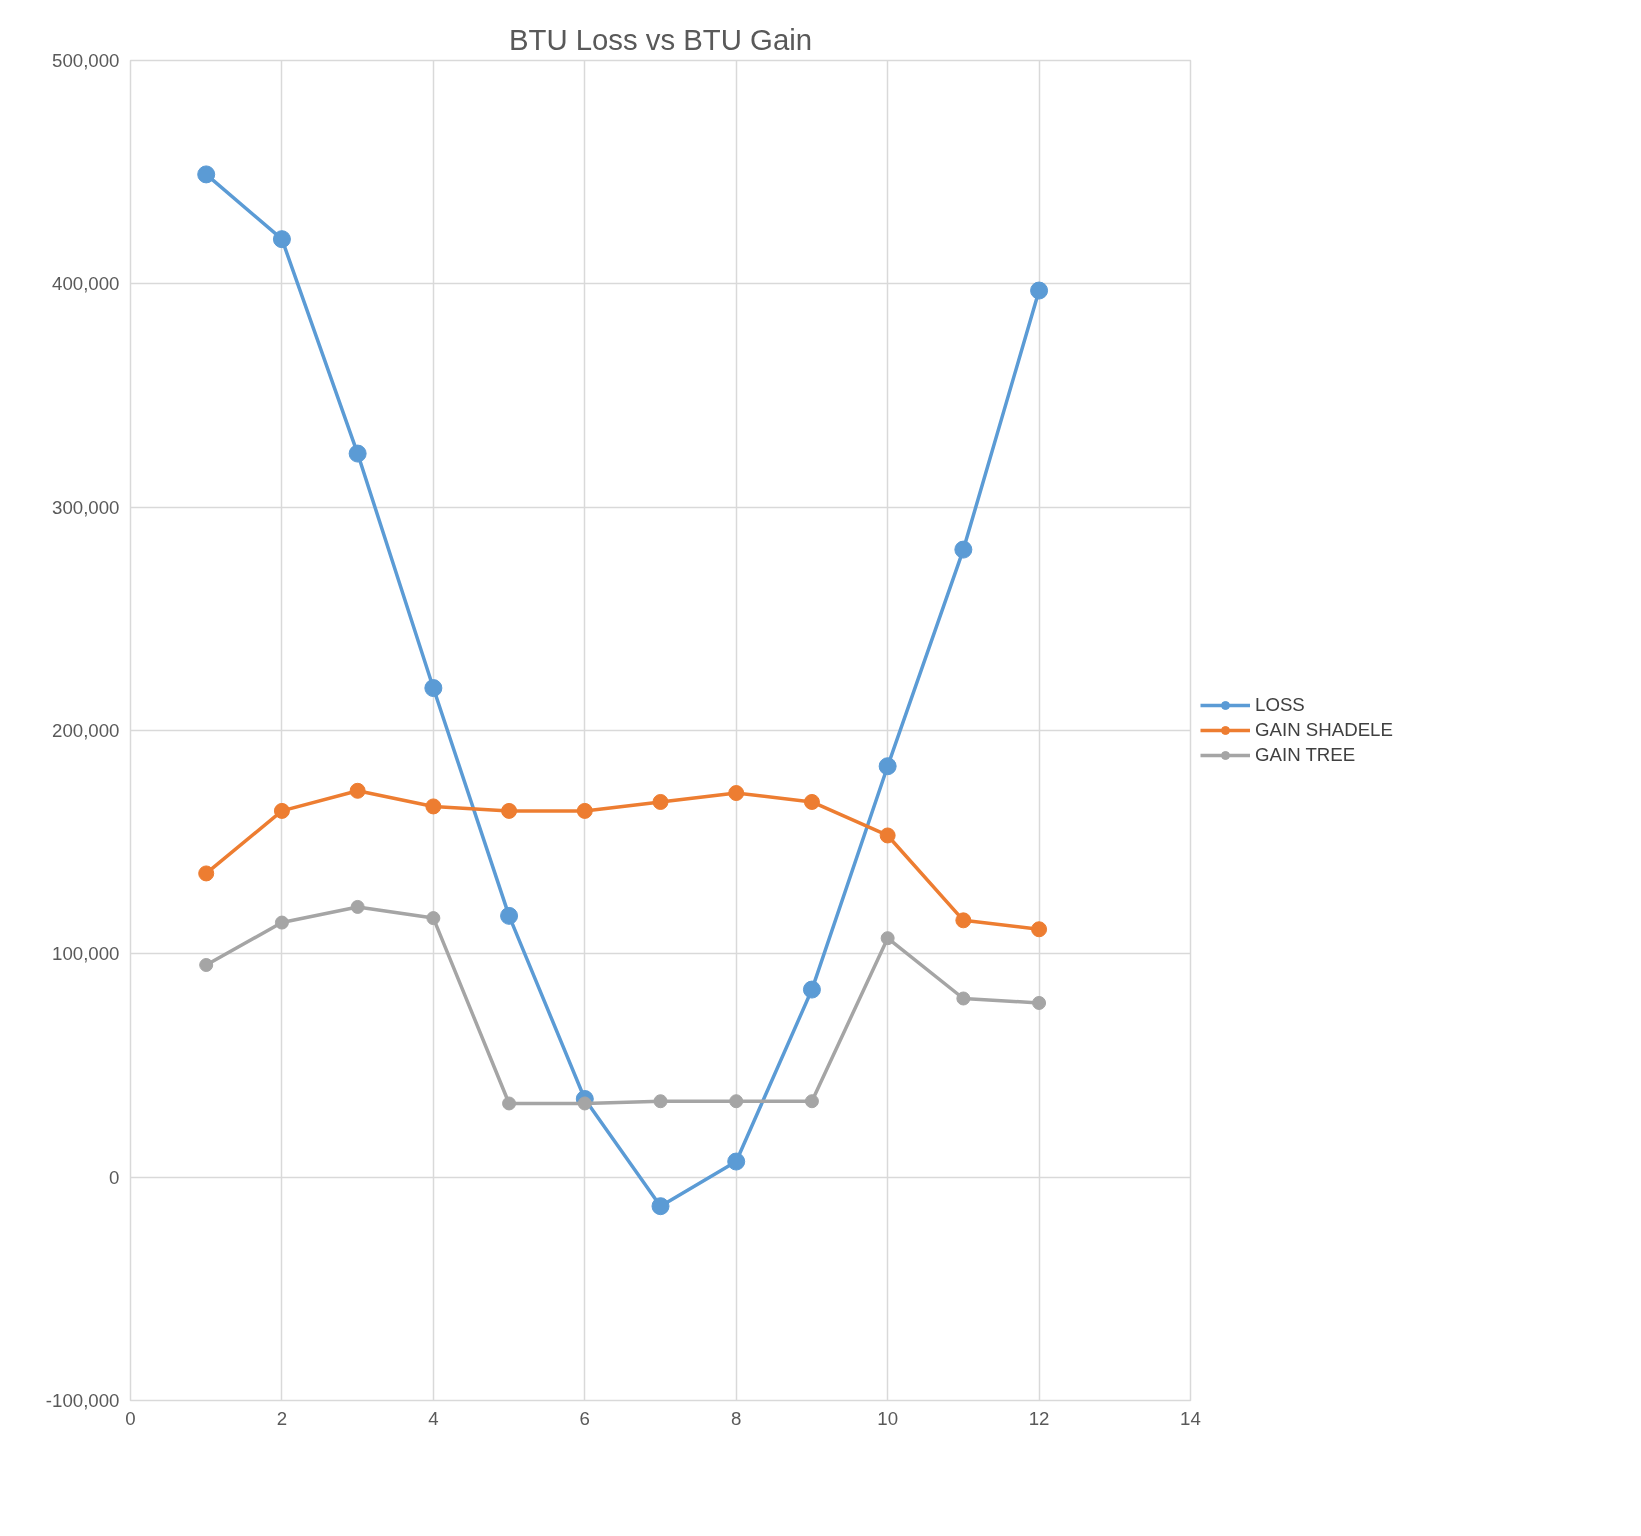 Image resolution: width=1641 pixels, height=1536 pixels. Describe the element at coordinates (82, 1400) in the screenshot. I see `y-tick-label: -100,000` at that location.